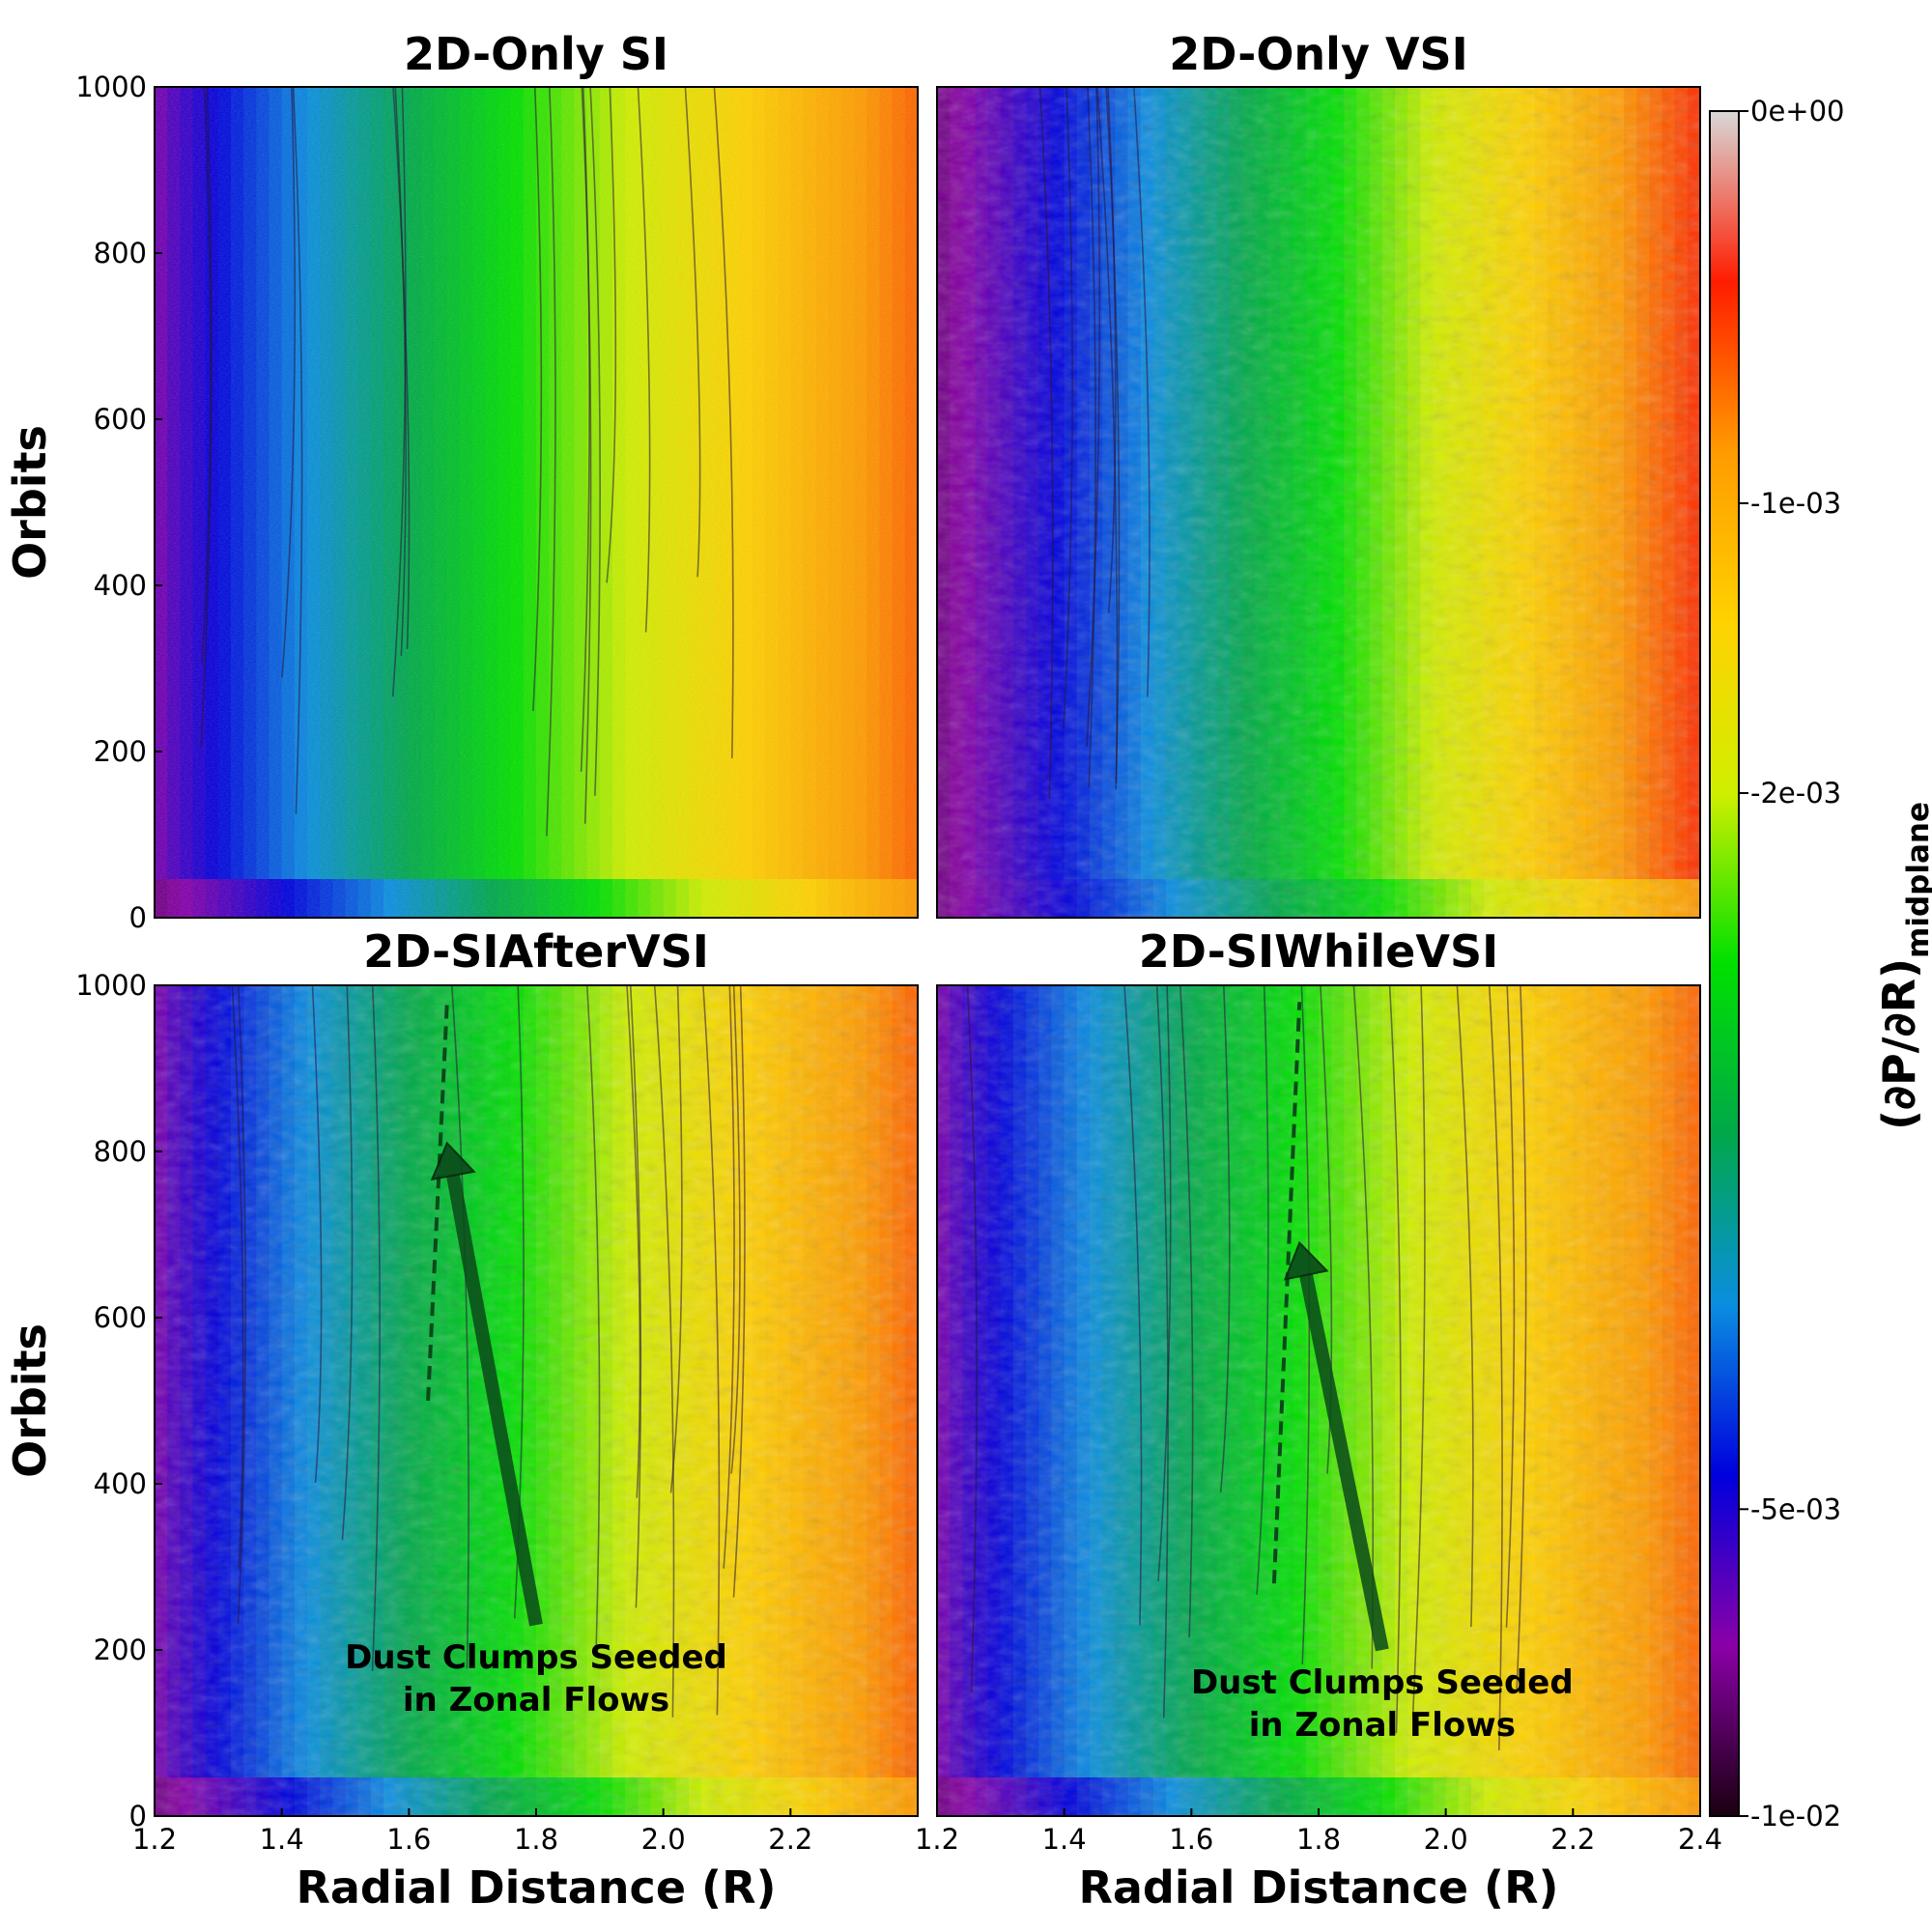 The height and width of the screenshot is (1932, 1932). What do you see at coordinates (1344, 1462) in the screenshot?
I see `annotation-arrow-shaft` at bounding box center [1344, 1462].